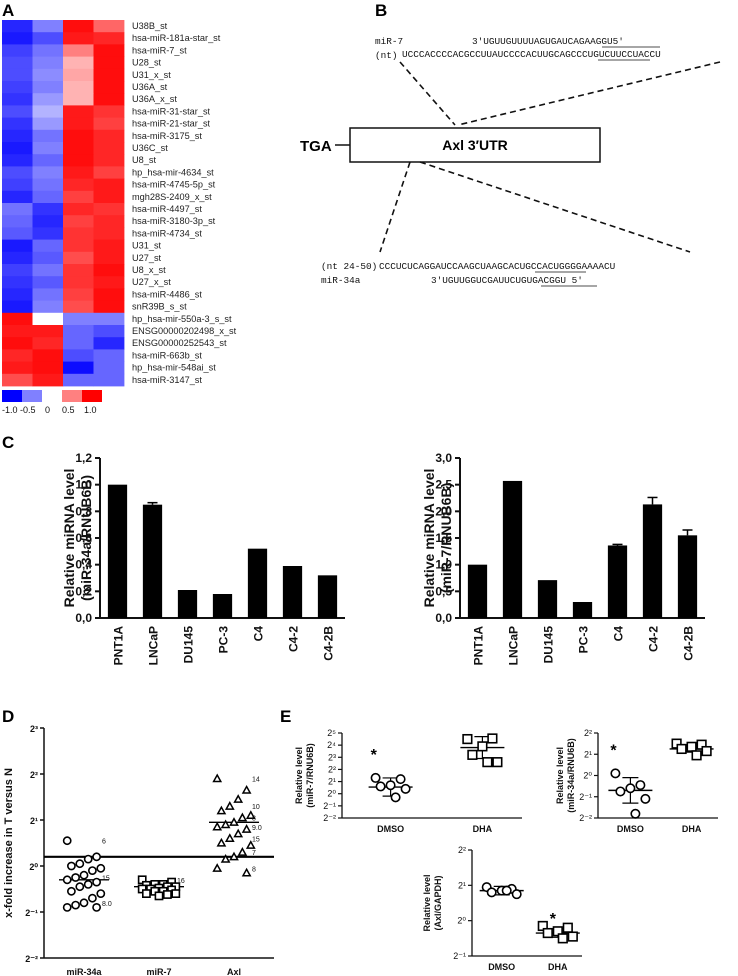  What do you see at coordinates (150, 87) in the screenshot?
I see `heatmap-row-label: U36A_st` at bounding box center [150, 87].